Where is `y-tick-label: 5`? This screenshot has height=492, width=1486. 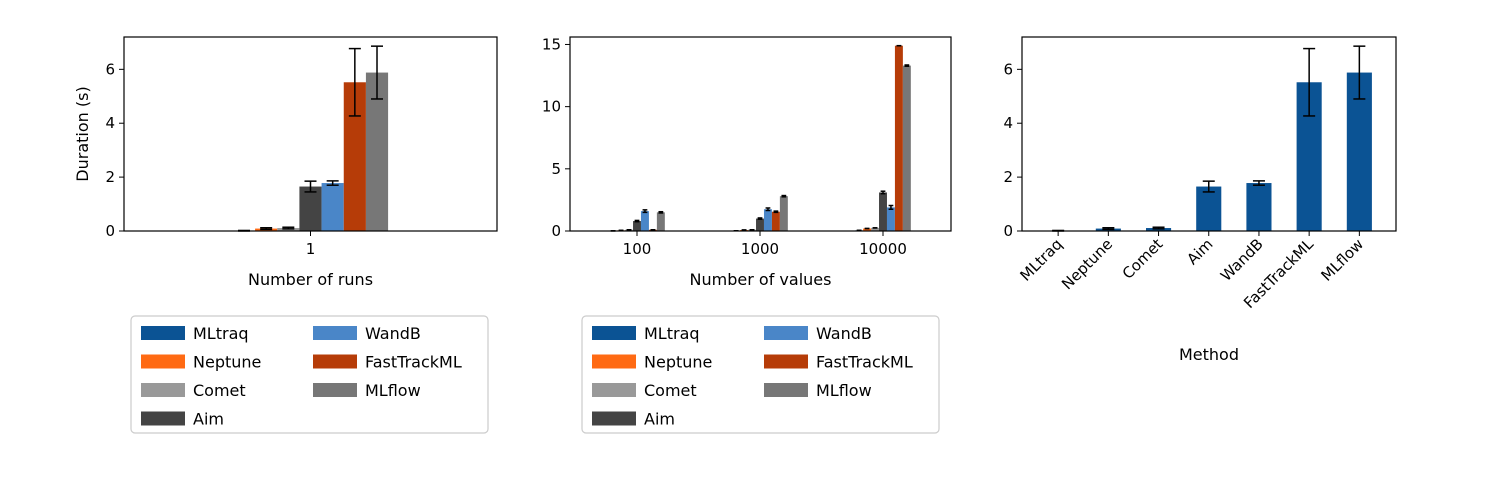 y-tick-label: 5 is located at coordinates (556, 169).